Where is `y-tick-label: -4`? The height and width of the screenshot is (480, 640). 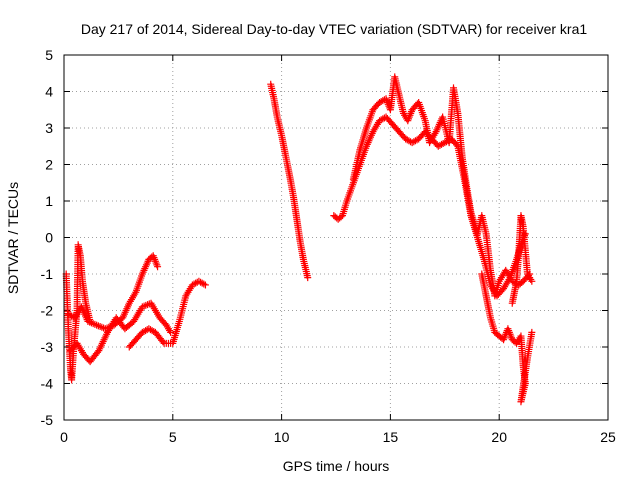
y-tick-label: -4 is located at coordinates (47, 384).